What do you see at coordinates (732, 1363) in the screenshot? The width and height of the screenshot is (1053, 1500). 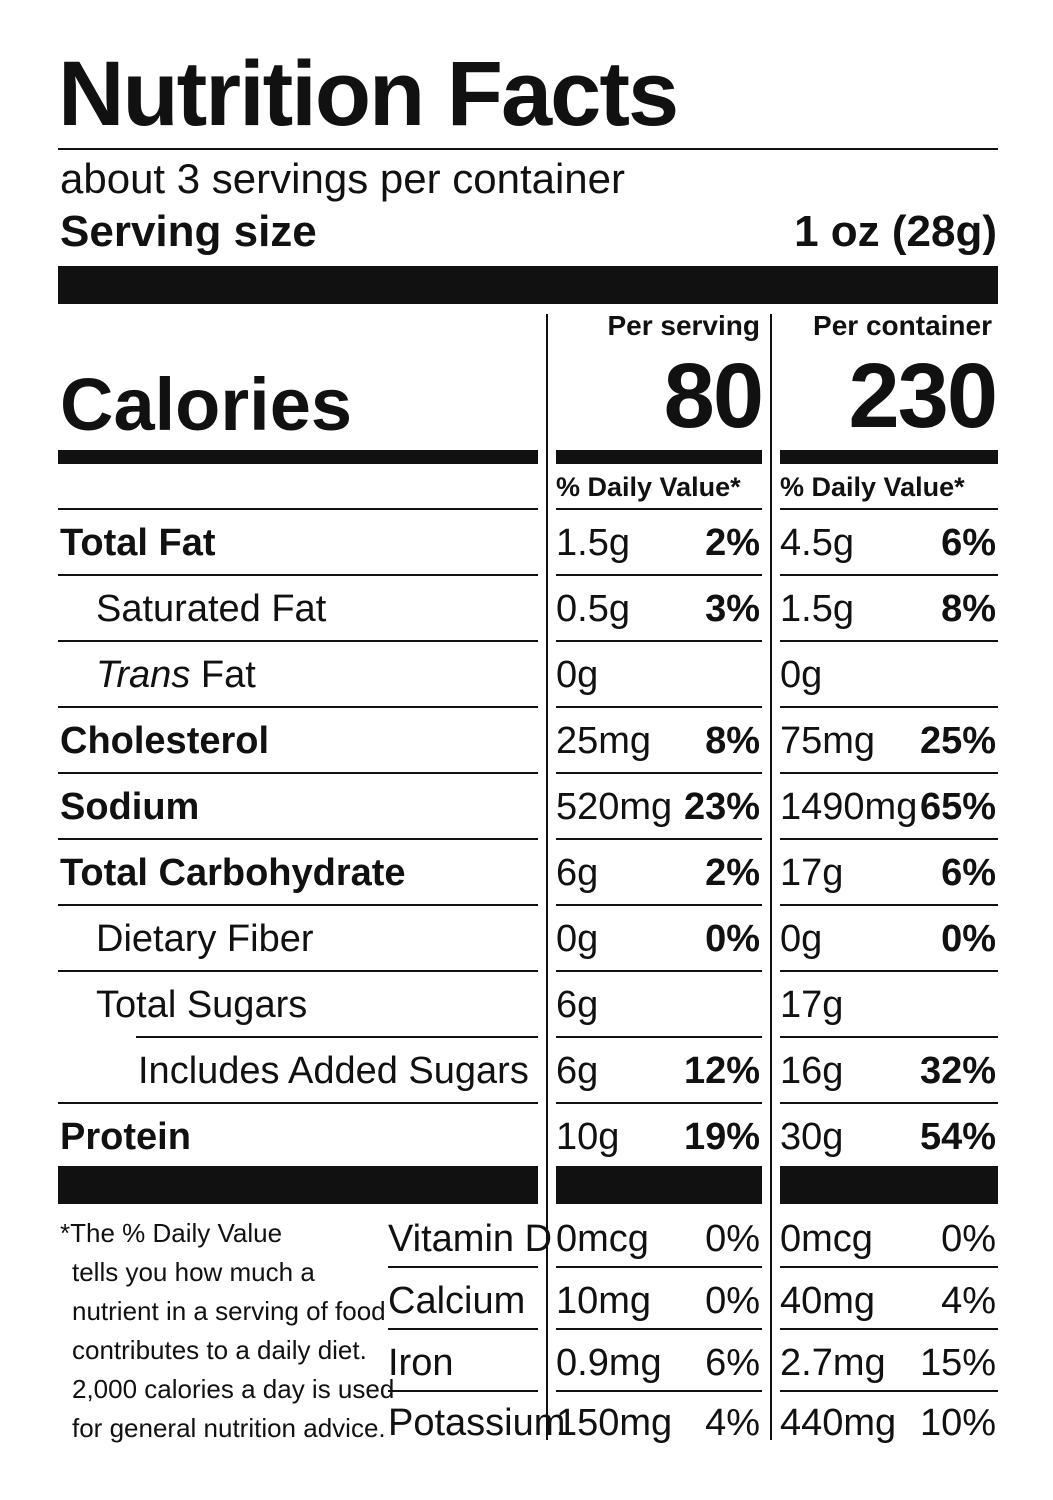 I see `serving-percent: 6%` at bounding box center [732, 1363].